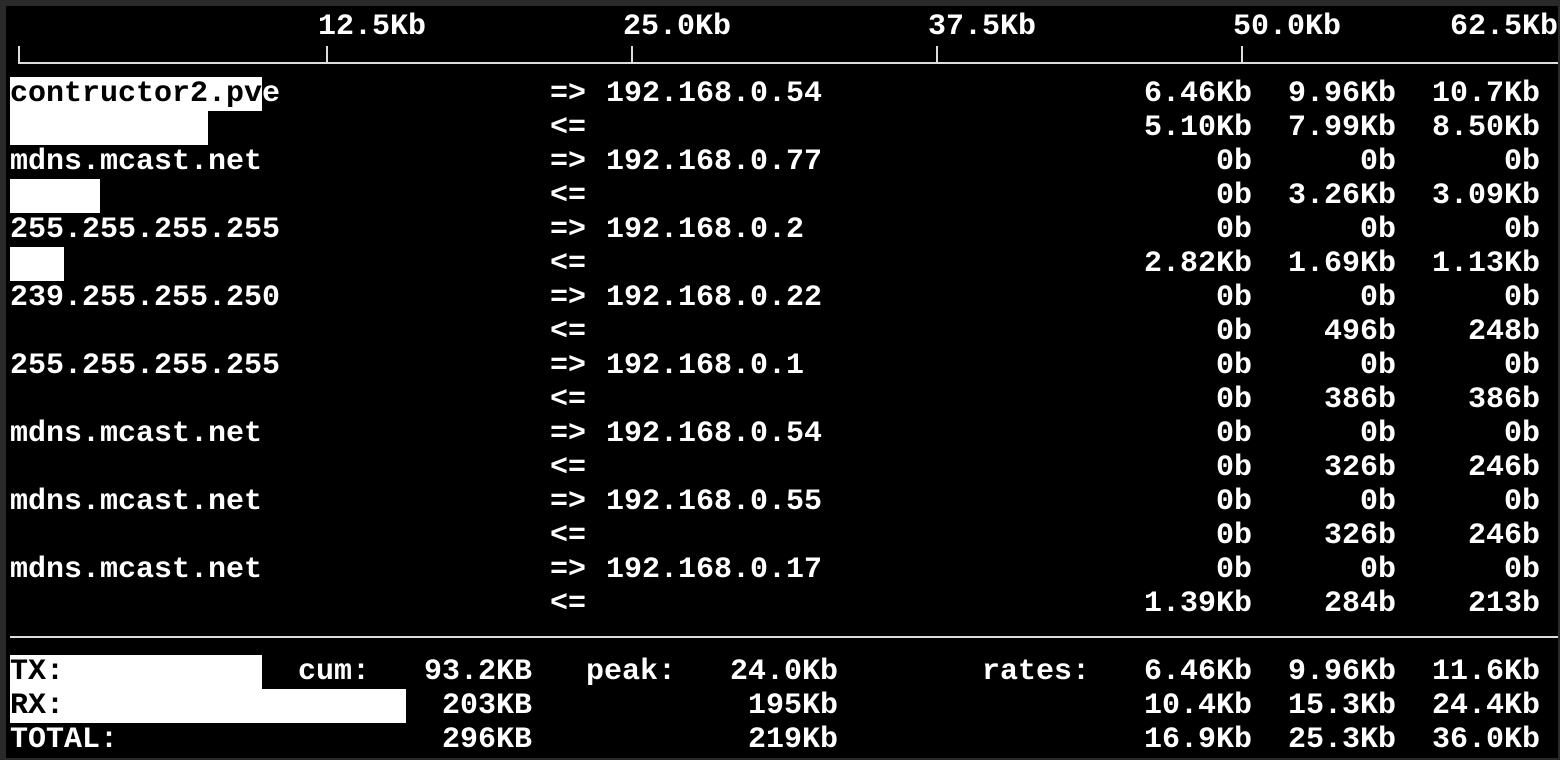 The image size is (1560, 760). I want to click on tx-rate: 9.96Kb, so click(1341, 94).